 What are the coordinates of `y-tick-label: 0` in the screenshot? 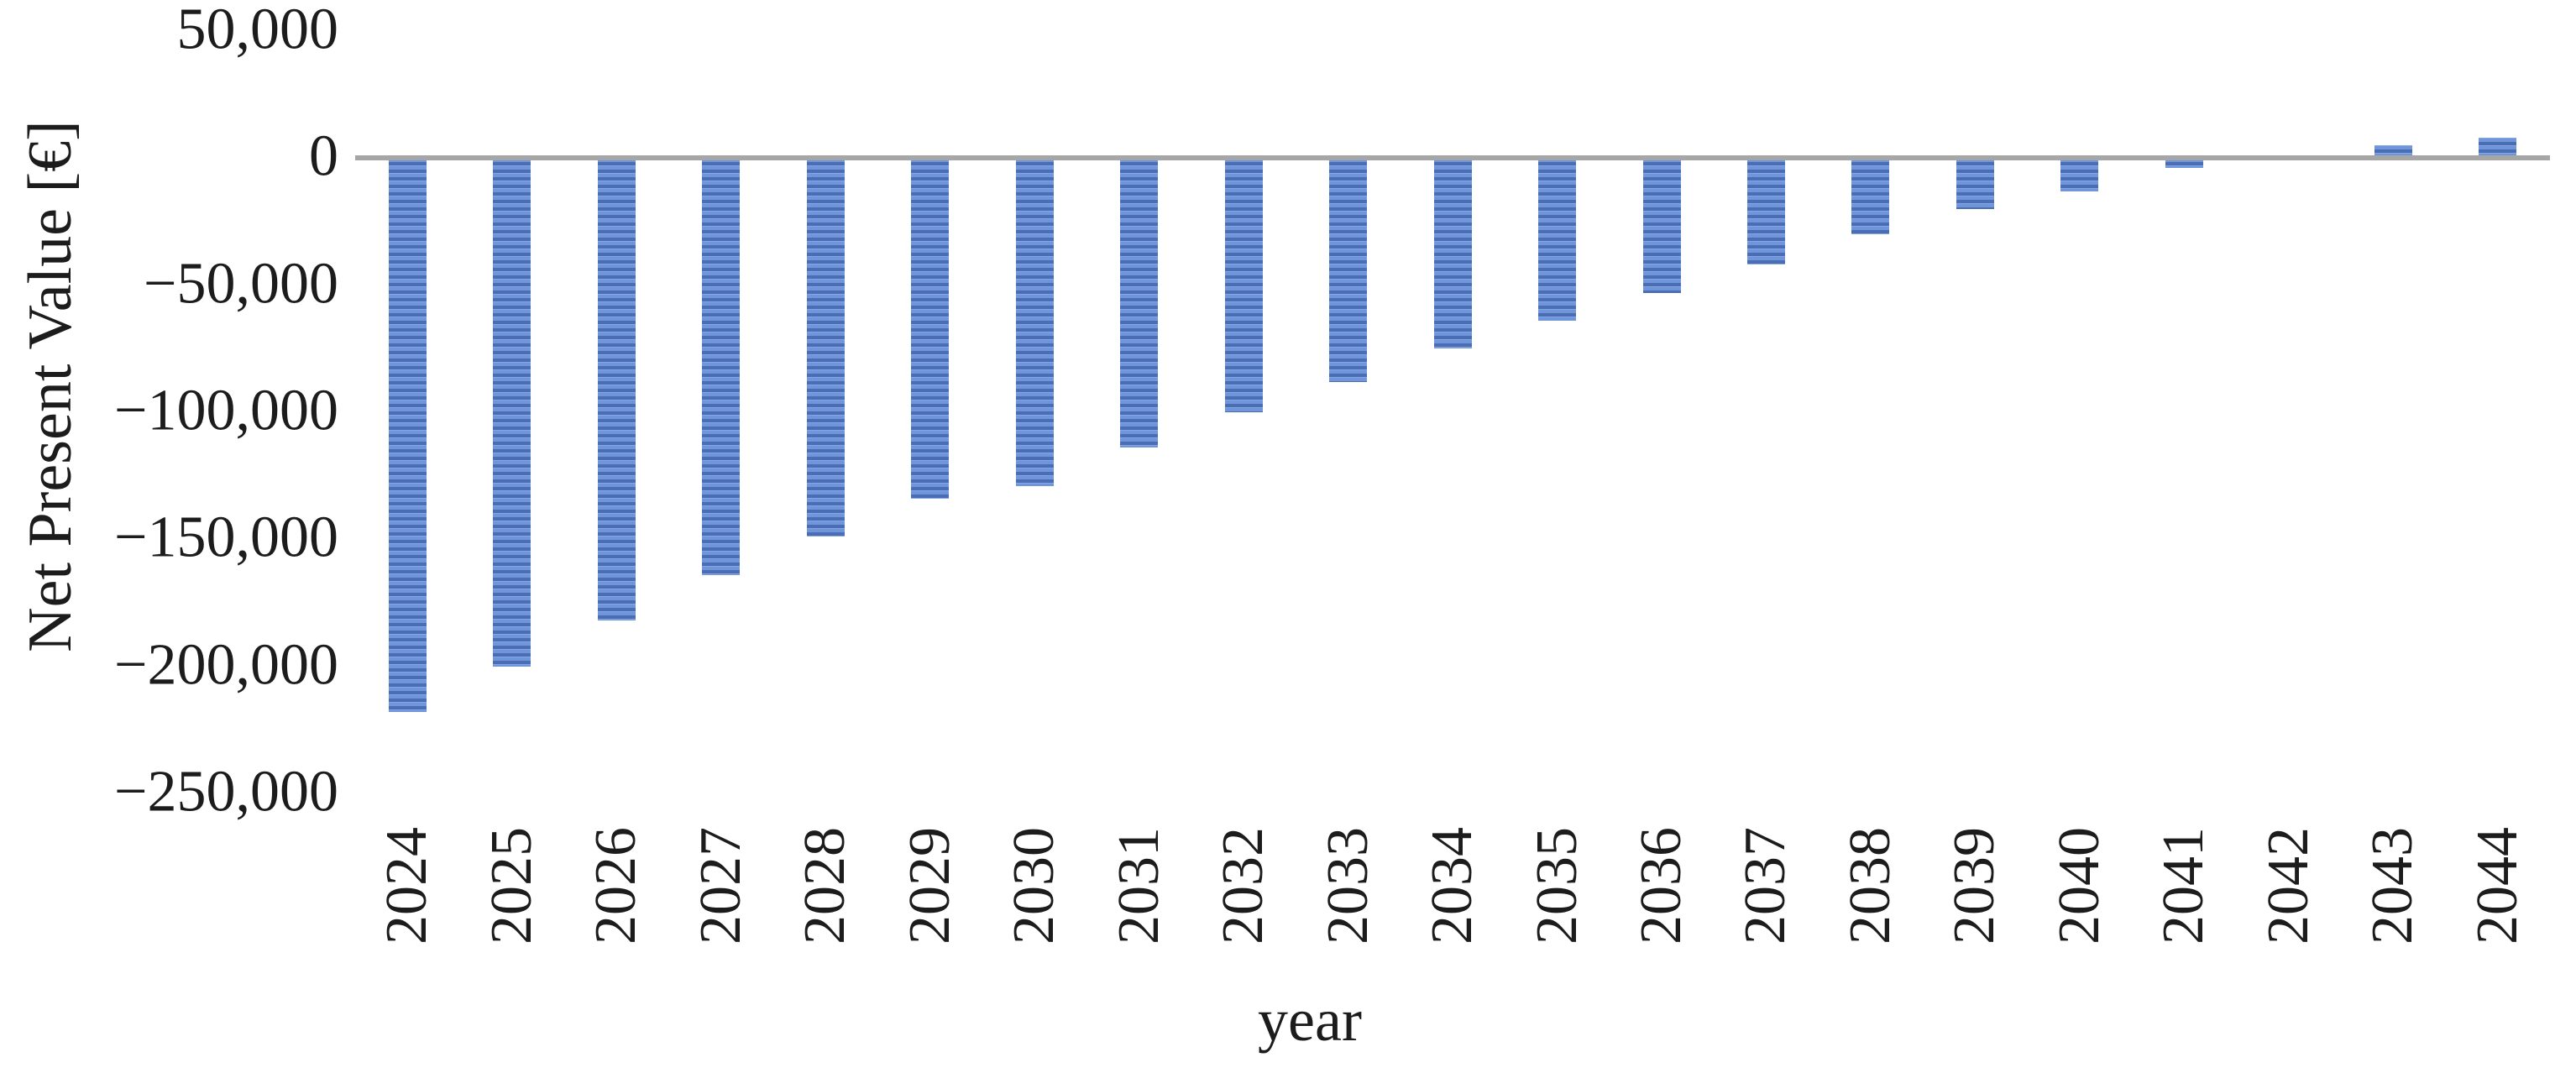 It's located at (323, 156).